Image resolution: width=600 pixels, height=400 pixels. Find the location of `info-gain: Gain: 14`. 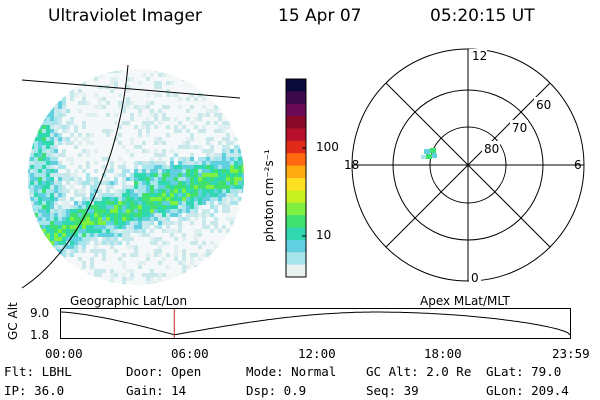

info-gain: Gain: 14 is located at coordinates (156, 390).